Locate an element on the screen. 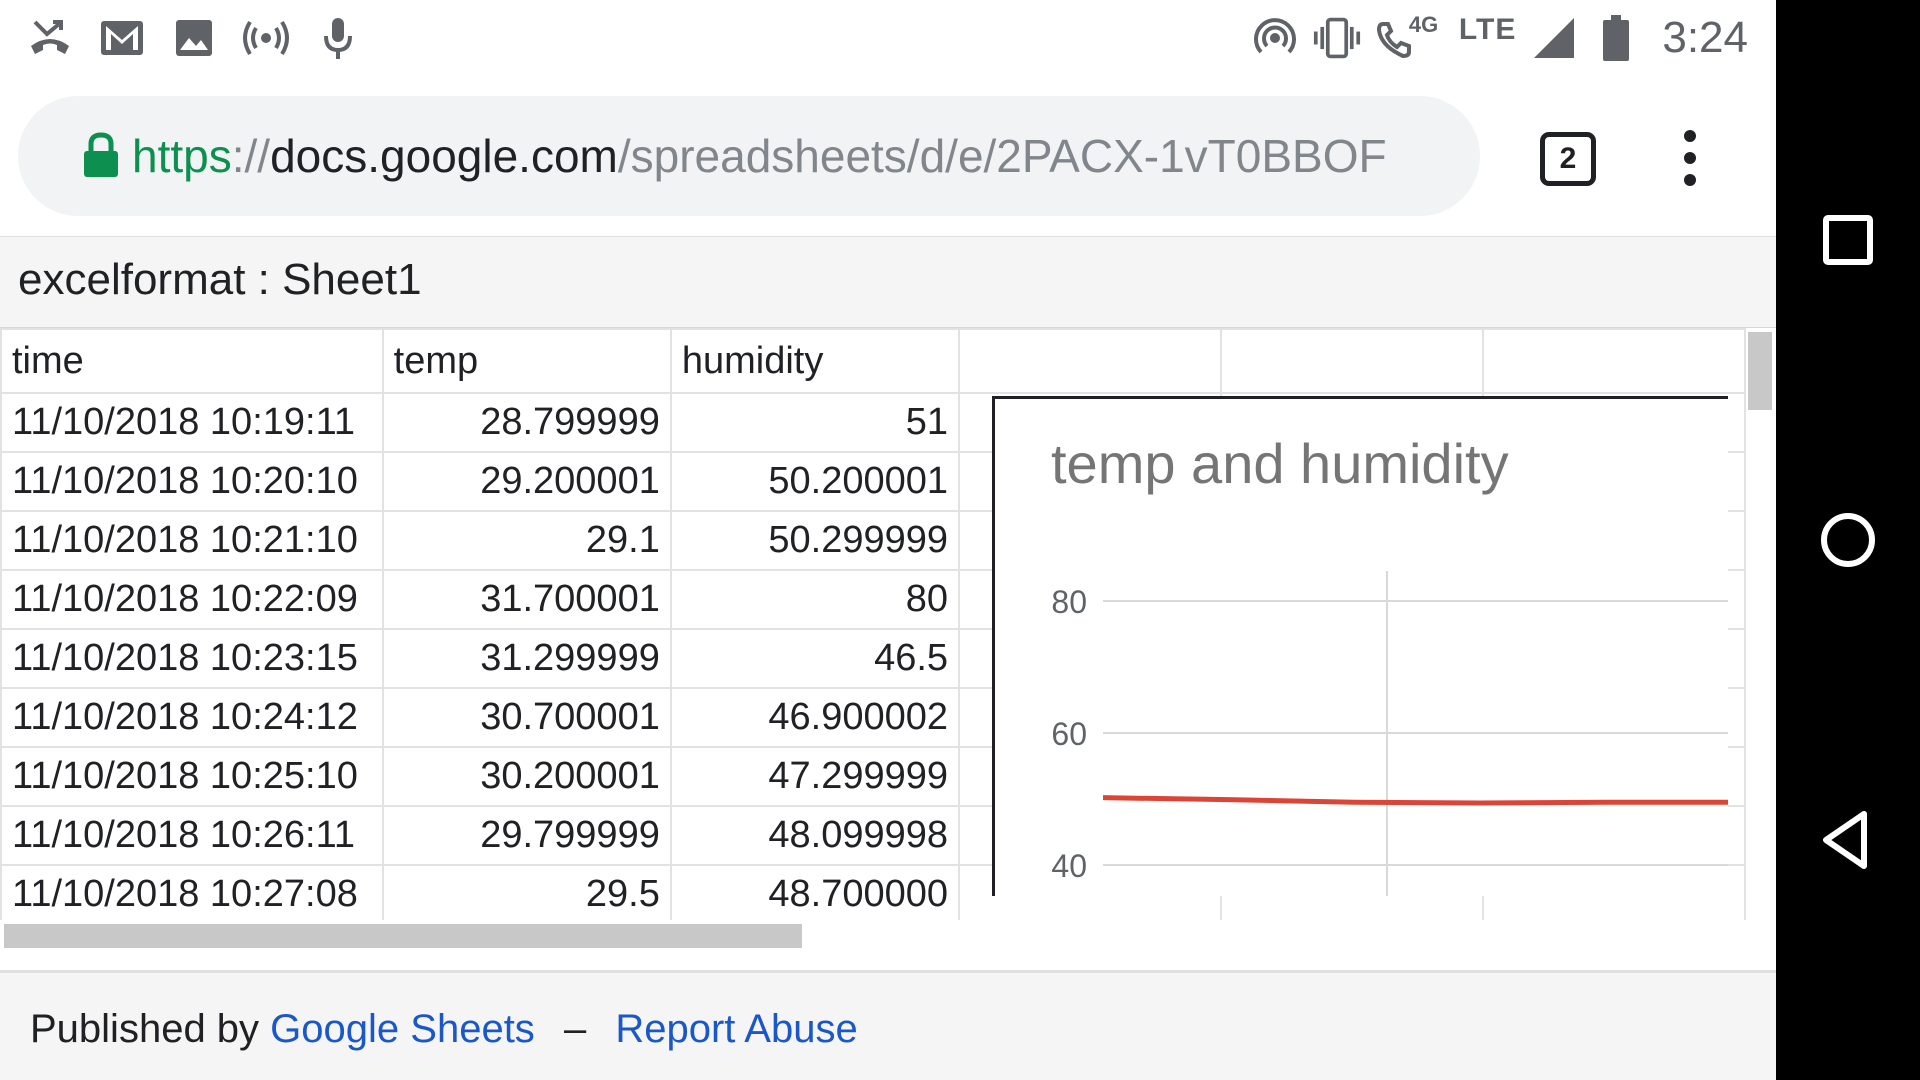  home-icon is located at coordinates (1848, 540).